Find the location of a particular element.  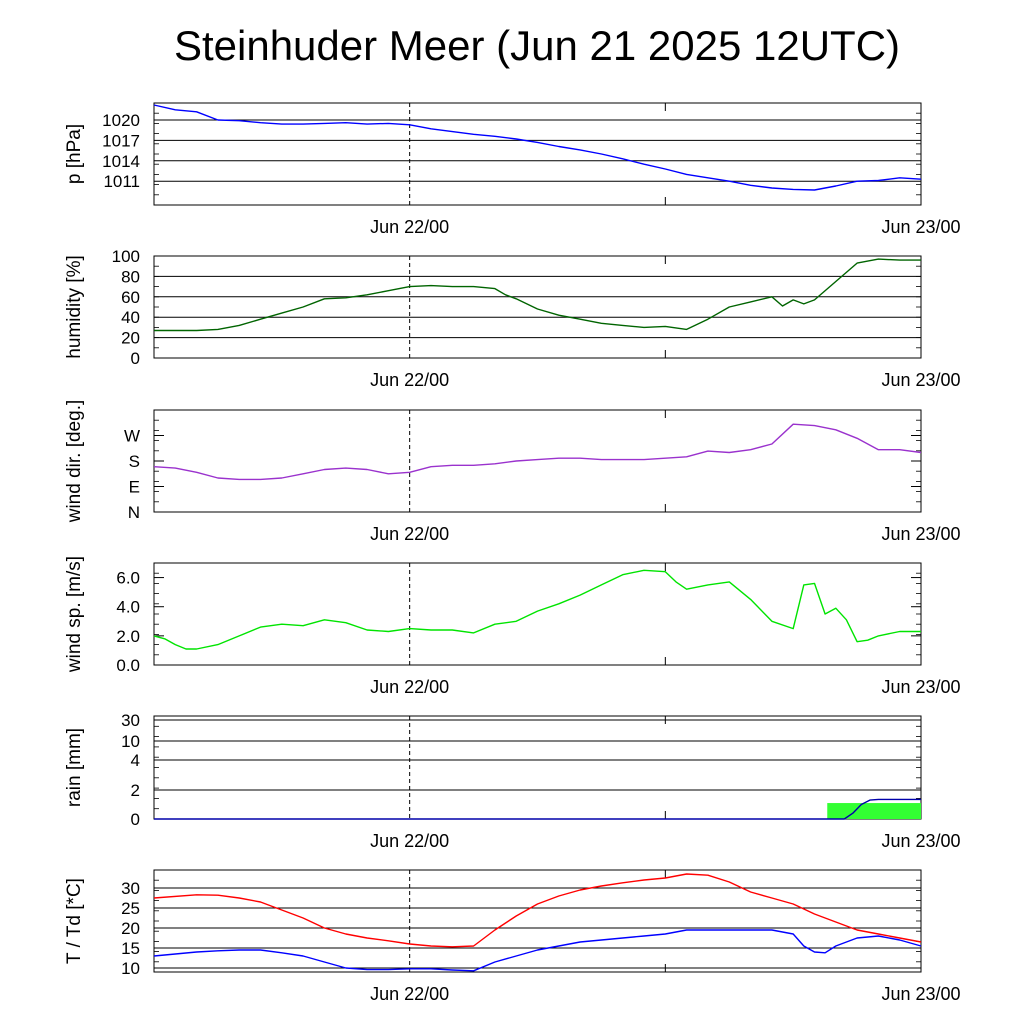

y-tick-label: 60 is located at coordinates (130, 297).